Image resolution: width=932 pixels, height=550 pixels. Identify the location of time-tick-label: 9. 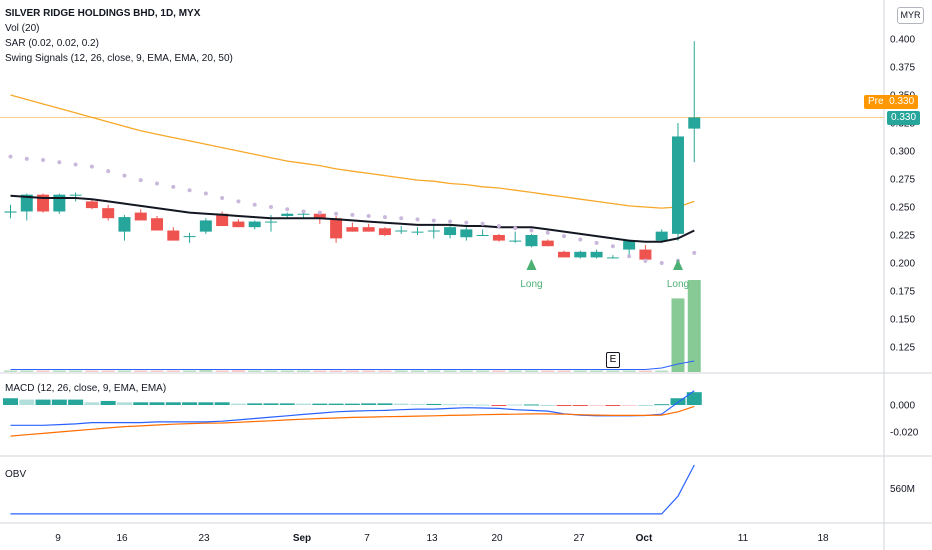
(58, 538).